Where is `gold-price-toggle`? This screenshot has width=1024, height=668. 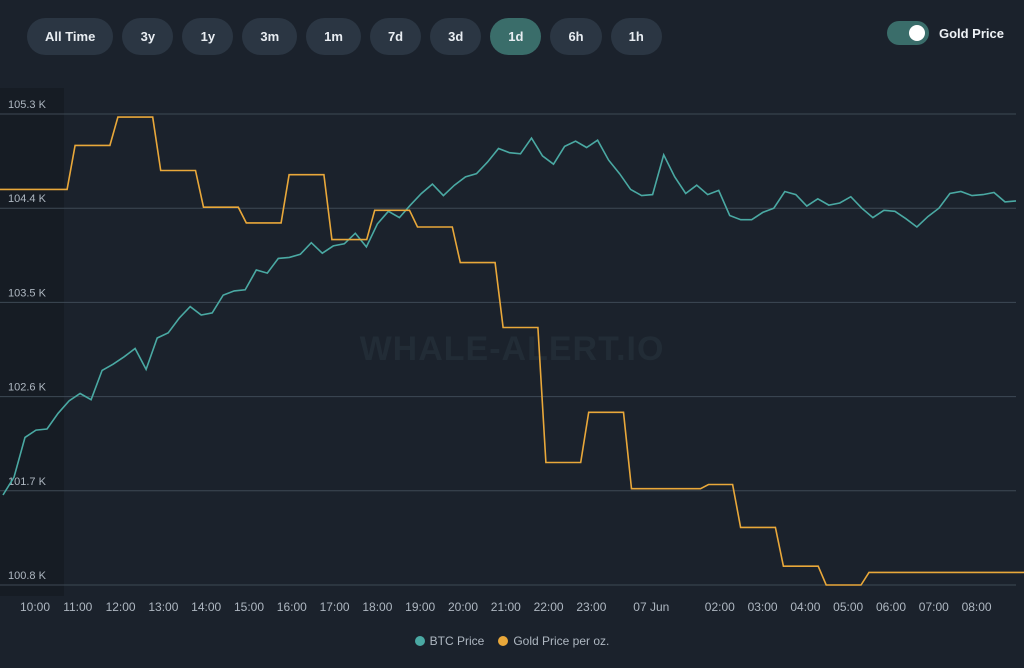
gold-price-toggle is located at coordinates (907, 33).